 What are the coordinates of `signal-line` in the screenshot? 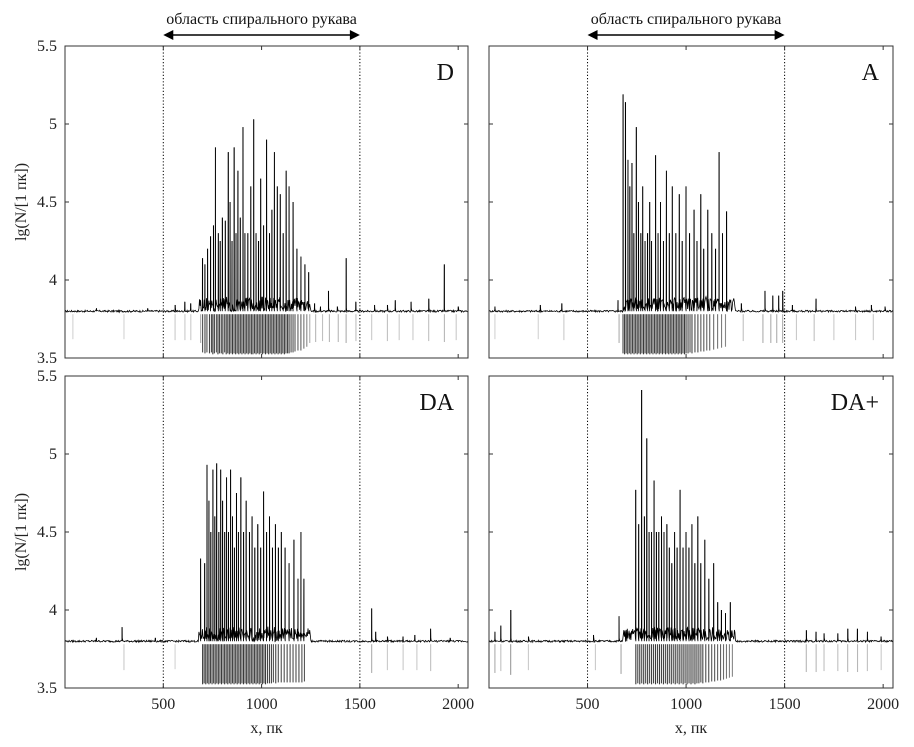 It's located at (691, 204).